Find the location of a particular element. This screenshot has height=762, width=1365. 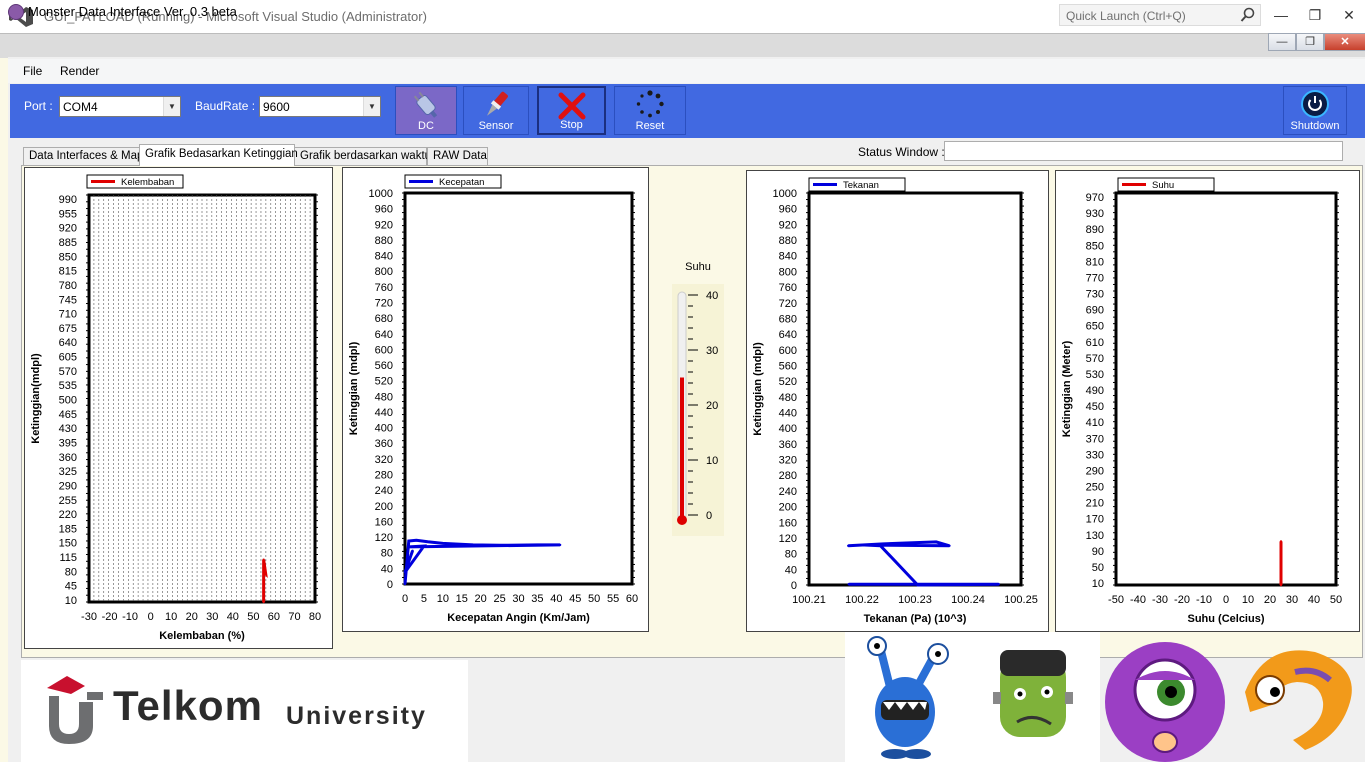

y-tick-label: 530 is located at coordinates (1095, 375).